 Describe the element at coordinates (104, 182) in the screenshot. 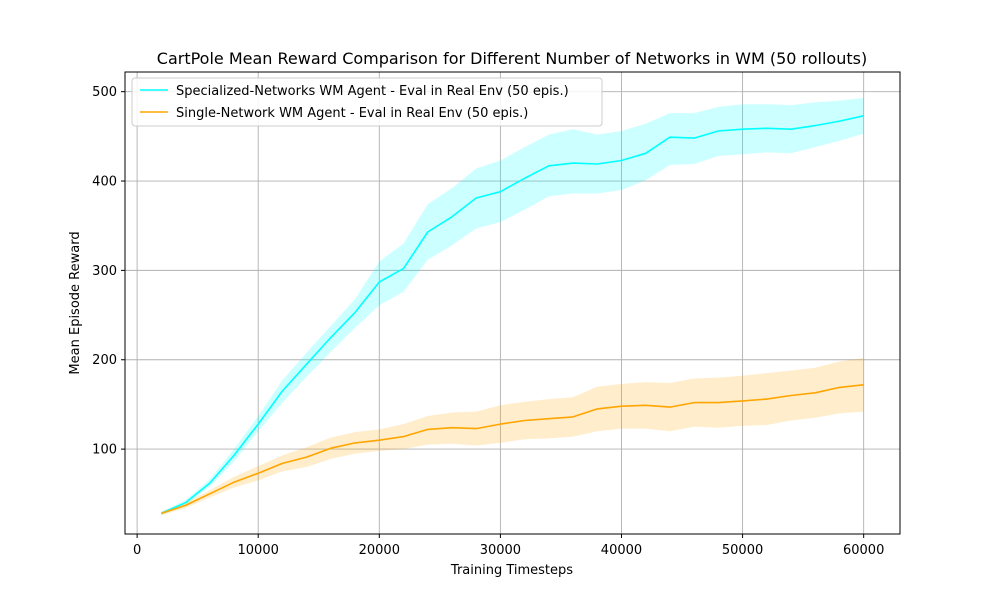

I see `y-tick-label: 400` at that location.